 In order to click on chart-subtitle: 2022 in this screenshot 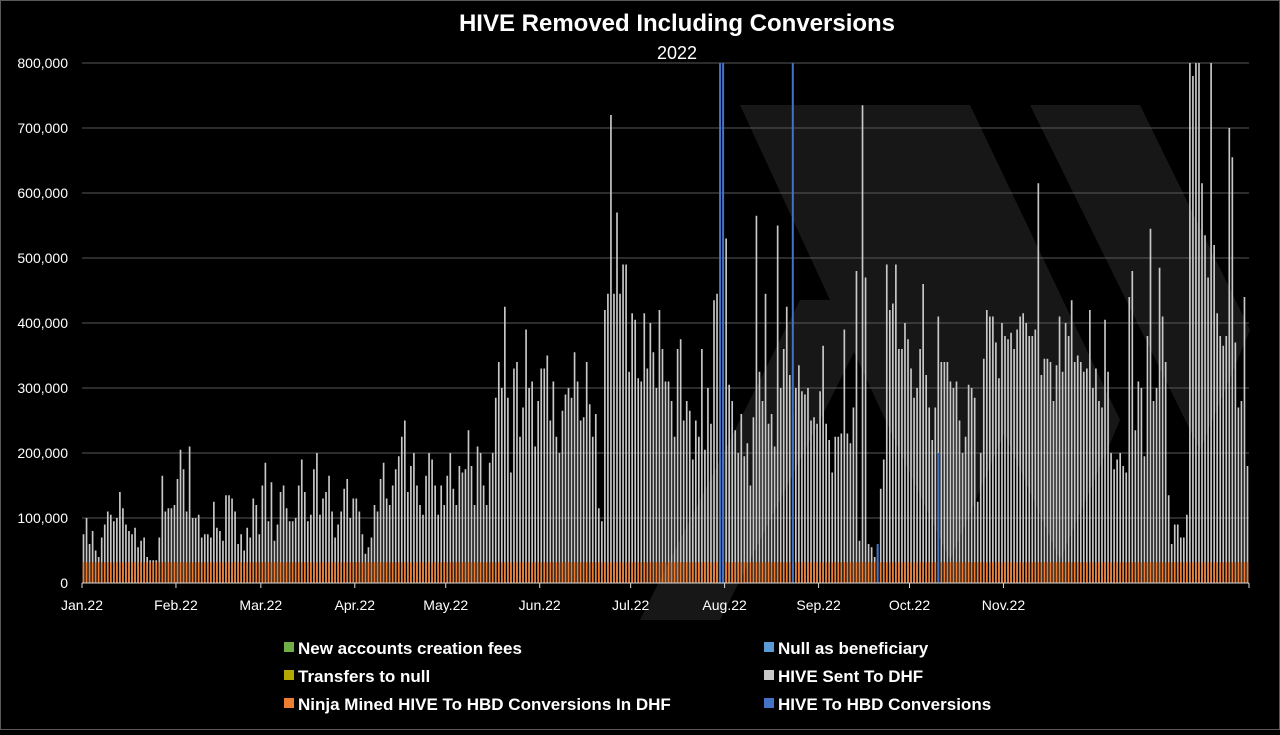, I will do `click(677, 53)`.